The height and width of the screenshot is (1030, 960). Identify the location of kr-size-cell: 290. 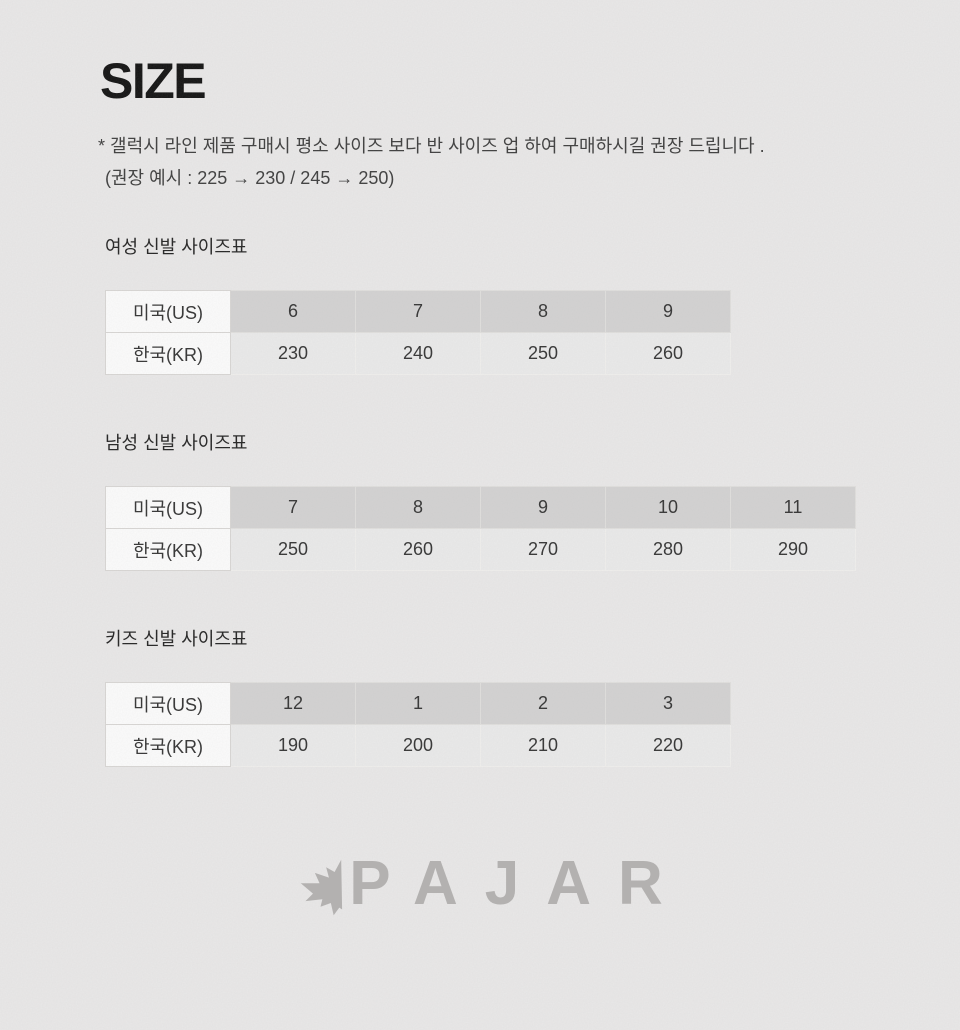
(793, 549).